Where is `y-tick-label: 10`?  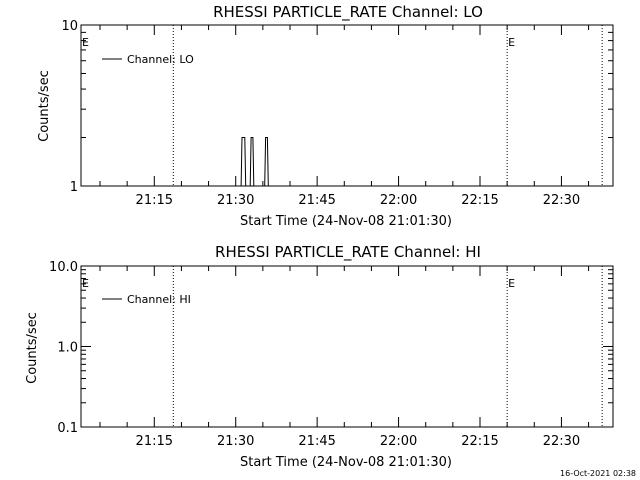 y-tick-label: 10 is located at coordinates (69, 26).